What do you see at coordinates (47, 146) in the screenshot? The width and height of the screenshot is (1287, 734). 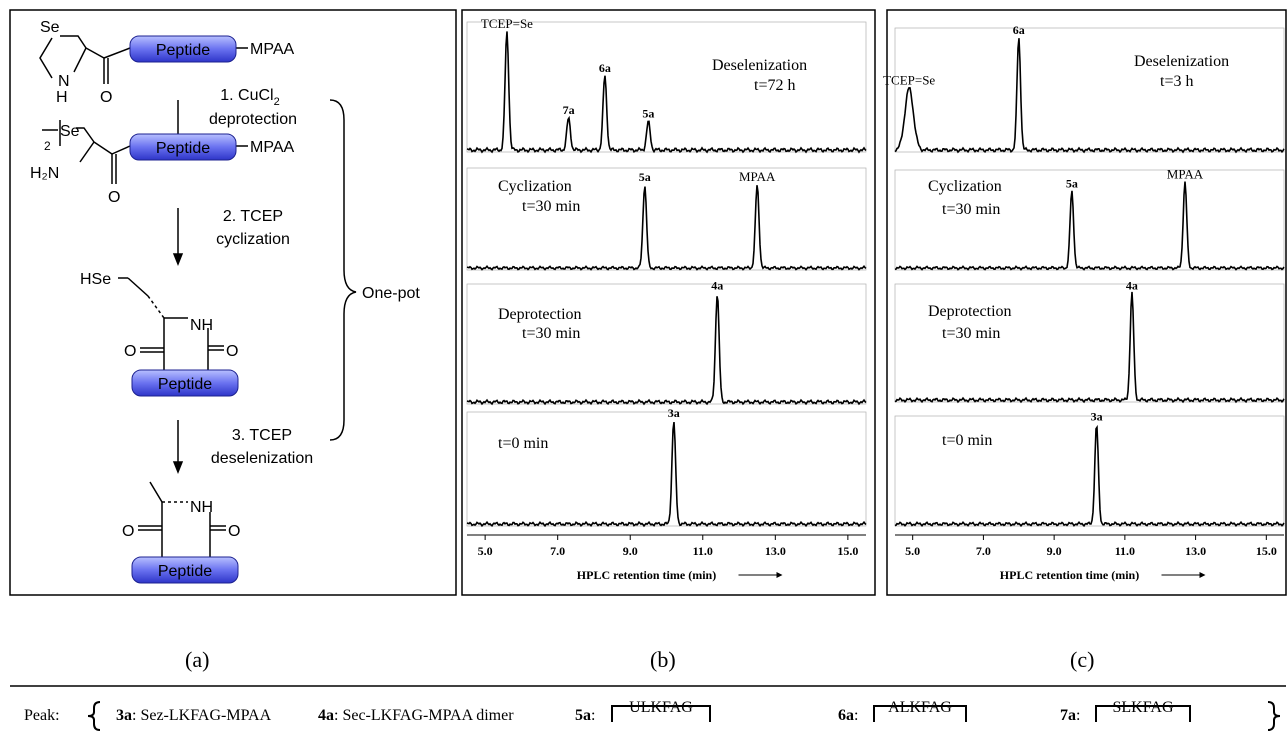 I see `sub-2: 2` at bounding box center [47, 146].